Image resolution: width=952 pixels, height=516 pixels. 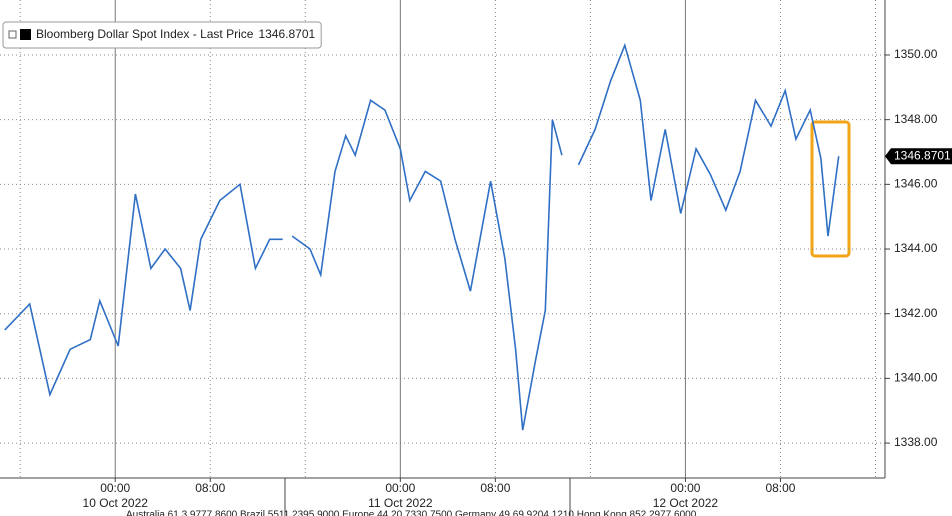 What do you see at coordinates (116, 503) in the screenshot?
I see `date-label: 10 Oct 2022` at bounding box center [116, 503].